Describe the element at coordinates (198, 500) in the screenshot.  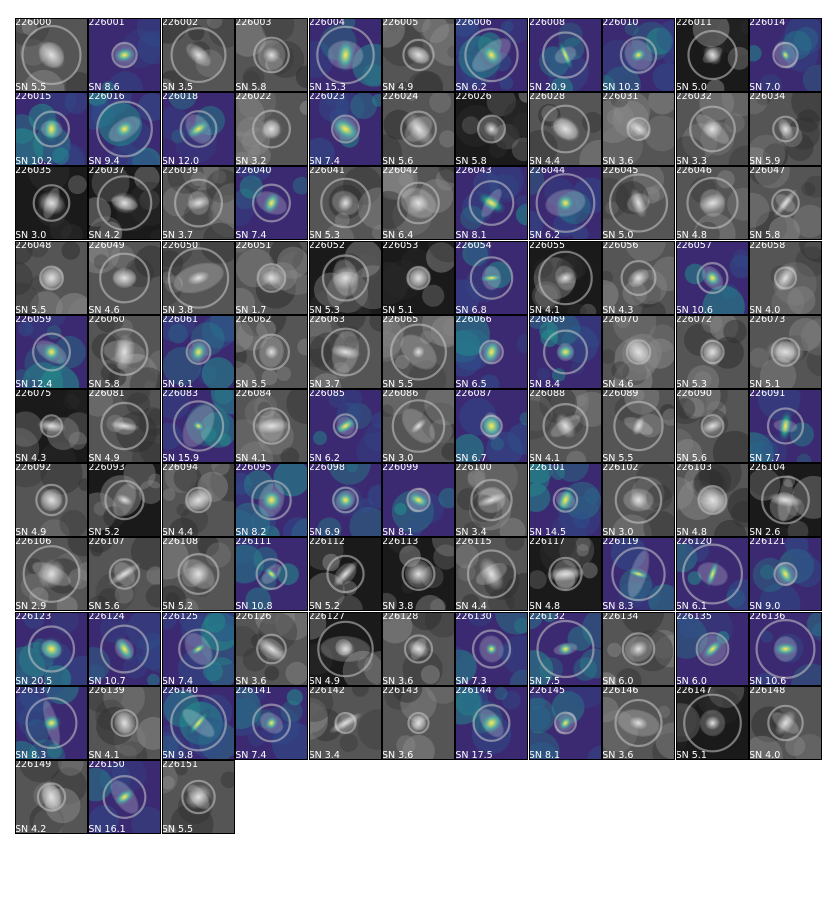
I see `thumbnail-panel: 226094 SN 4.4` at that location.